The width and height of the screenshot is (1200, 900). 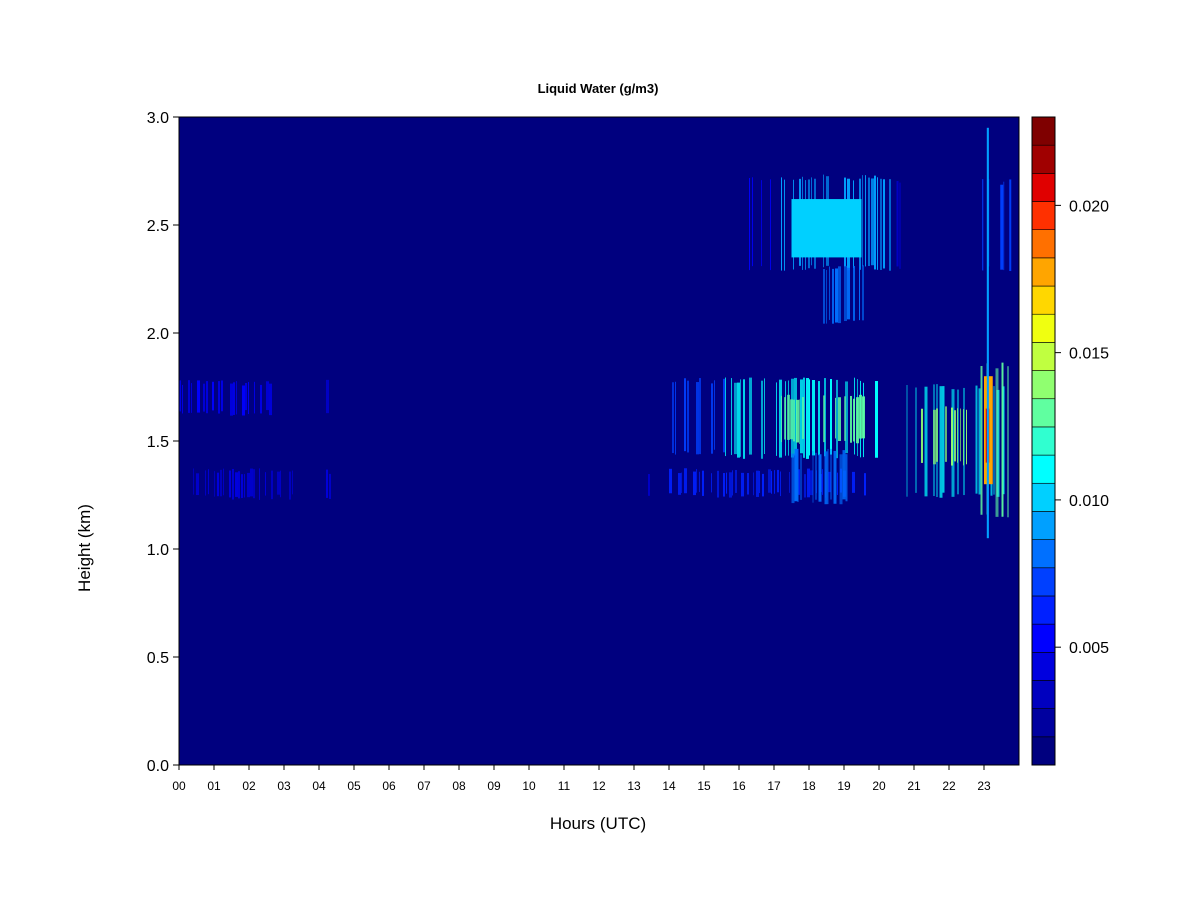 I want to click on x-tick-label: 09, so click(x=494, y=786).